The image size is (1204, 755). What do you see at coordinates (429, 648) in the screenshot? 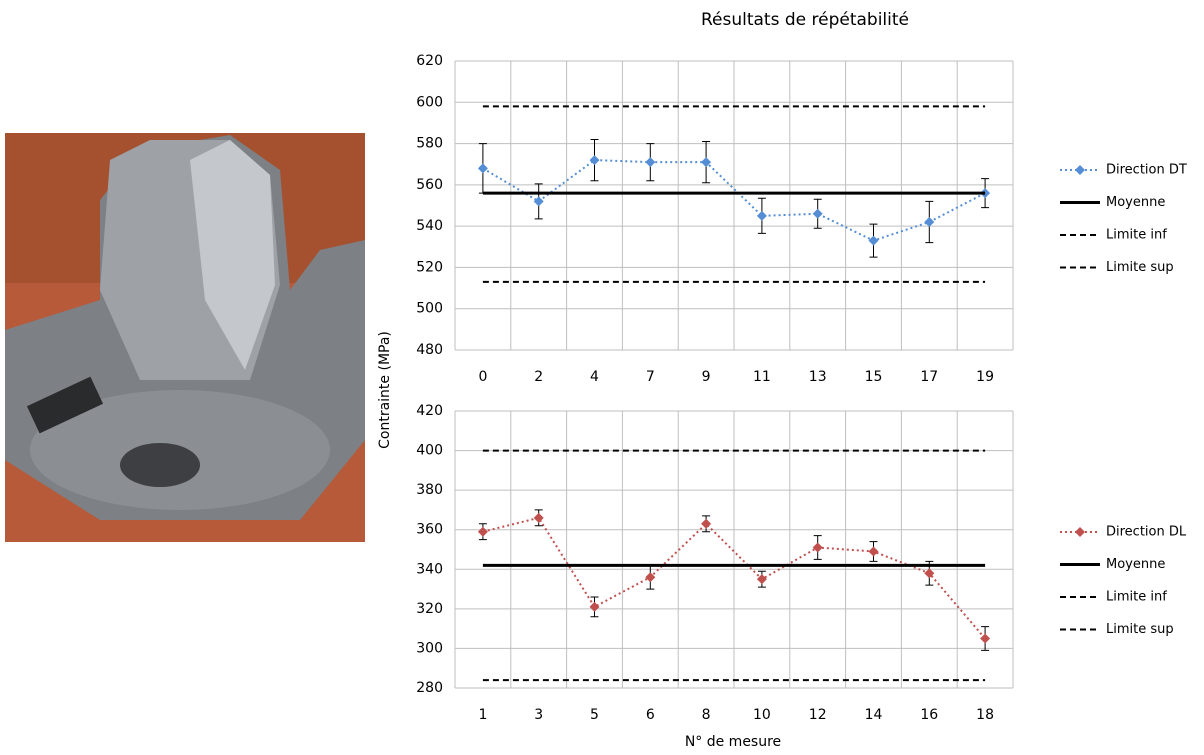
I see `y-tick-label: 300` at bounding box center [429, 648].